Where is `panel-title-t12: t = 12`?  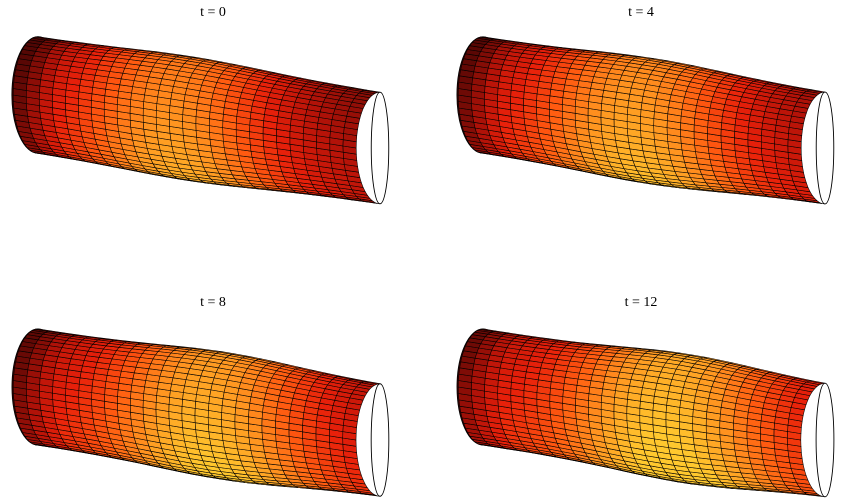 panel-title-t12: t = 12 is located at coordinates (641, 302).